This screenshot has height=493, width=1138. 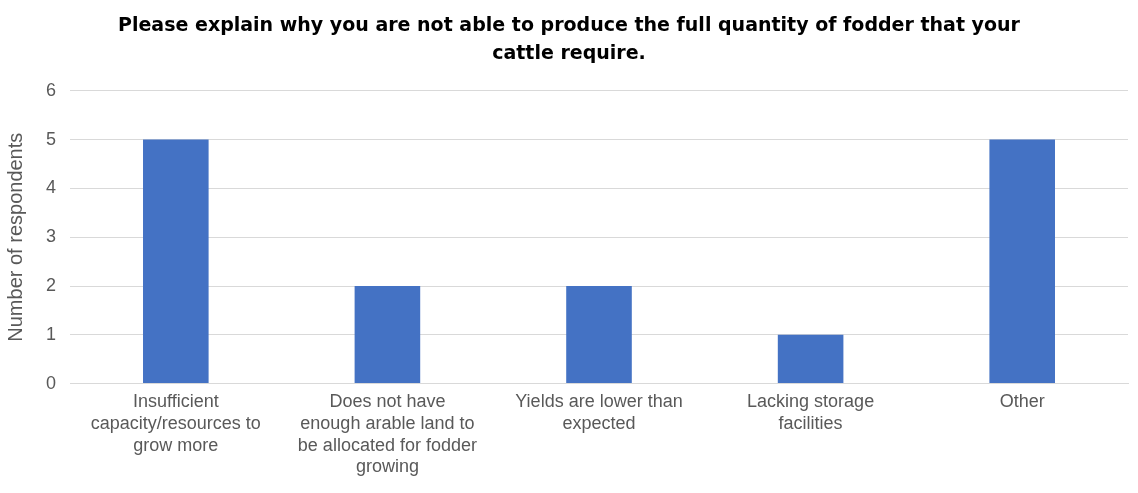 I want to click on x-tick-label: Lacking storage facilities, so click(x=811, y=412).